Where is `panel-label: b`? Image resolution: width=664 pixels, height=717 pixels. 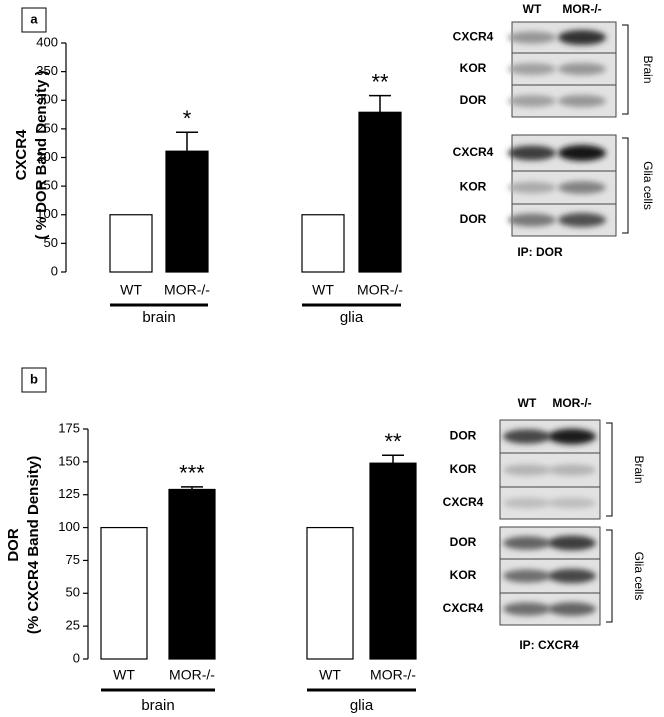 panel-label: b is located at coordinates (34, 378).